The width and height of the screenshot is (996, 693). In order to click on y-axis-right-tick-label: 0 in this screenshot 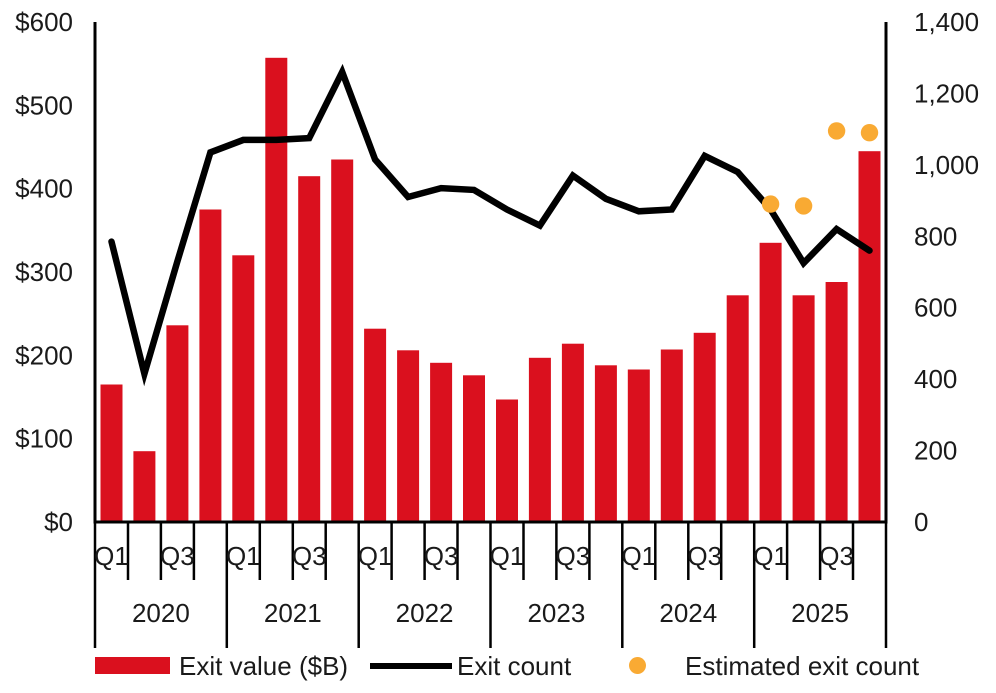, I will do `click(921, 522)`.